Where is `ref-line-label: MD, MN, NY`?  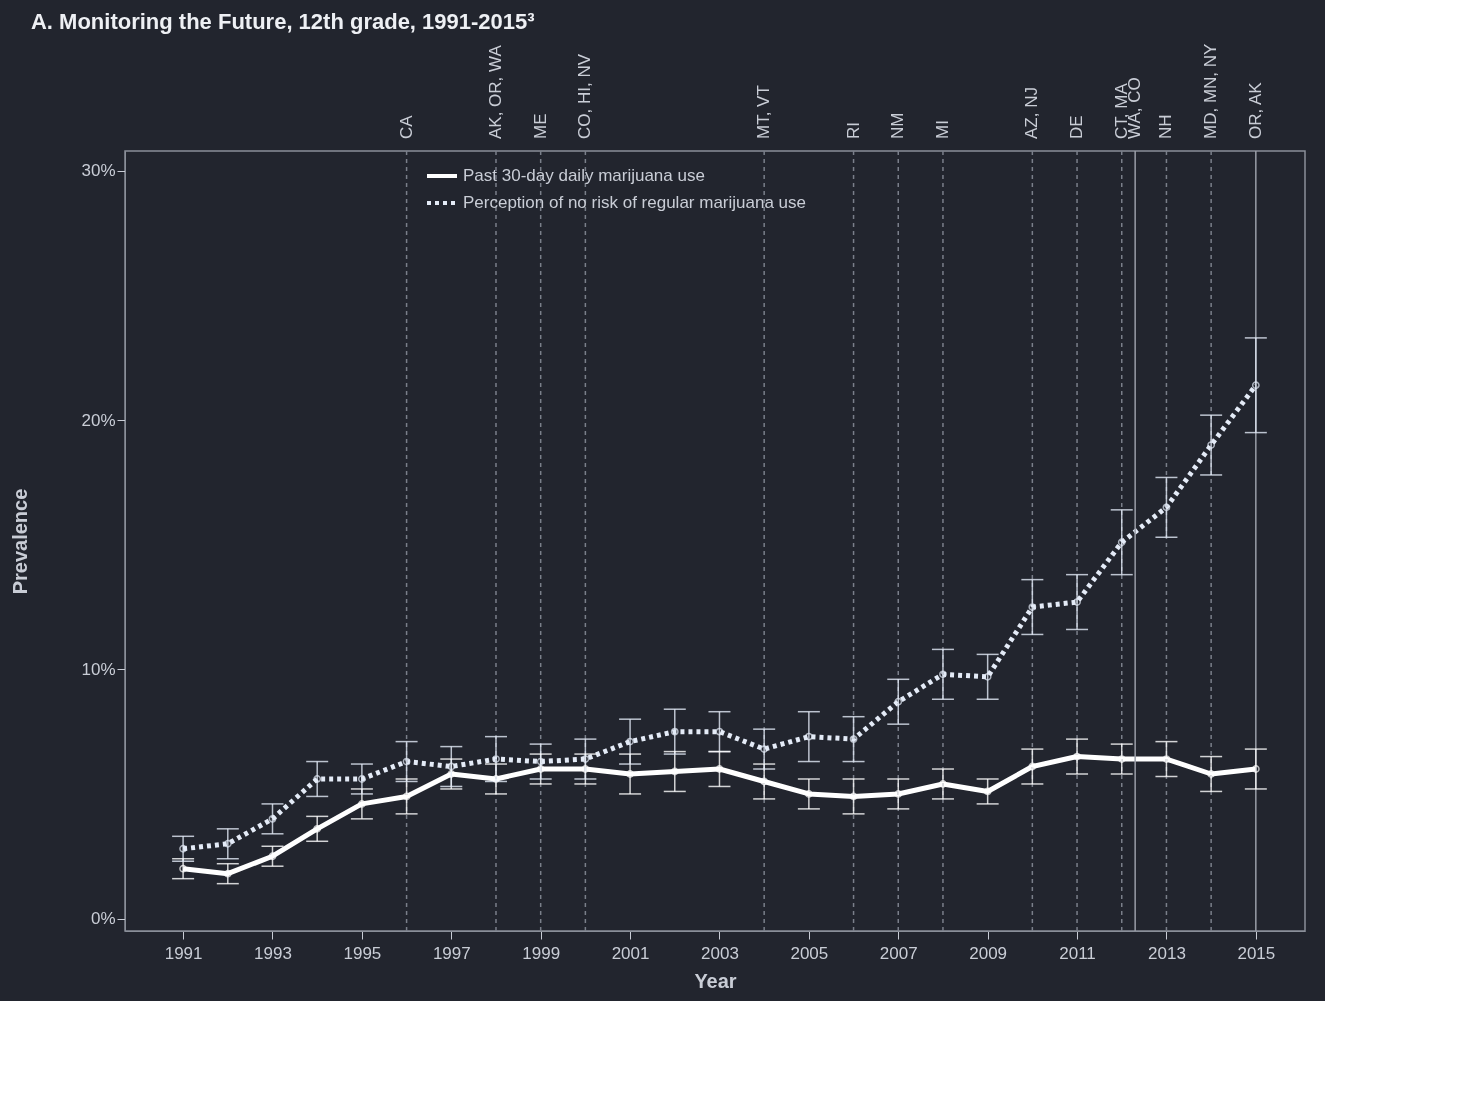 ref-line-label: MD, MN, NY is located at coordinates (1211, 91).